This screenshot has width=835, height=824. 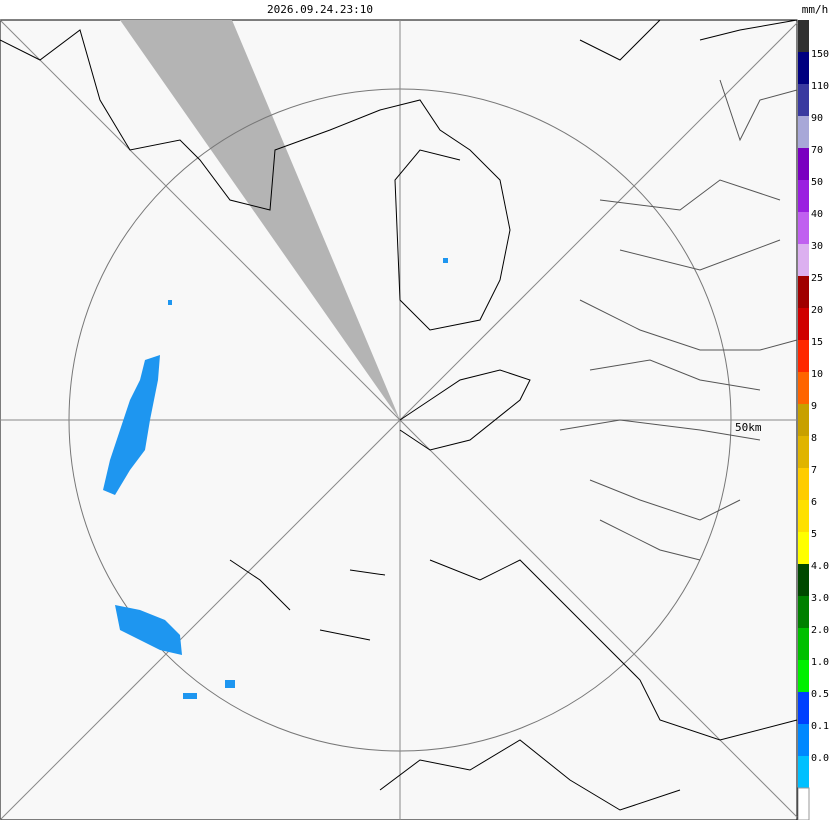 What do you see at coordinates (817, 182) in the screenshot?
I see `legend-label: 50` at bounding box center [817, 182].